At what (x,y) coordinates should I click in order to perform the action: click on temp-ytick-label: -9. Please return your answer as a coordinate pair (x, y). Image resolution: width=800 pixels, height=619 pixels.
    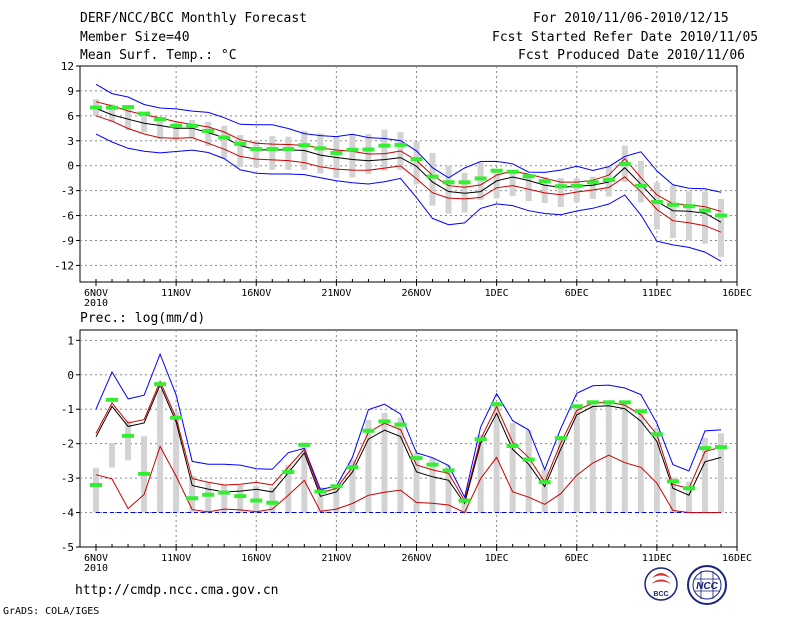
    Looking at the image, I should click on (67, 240).